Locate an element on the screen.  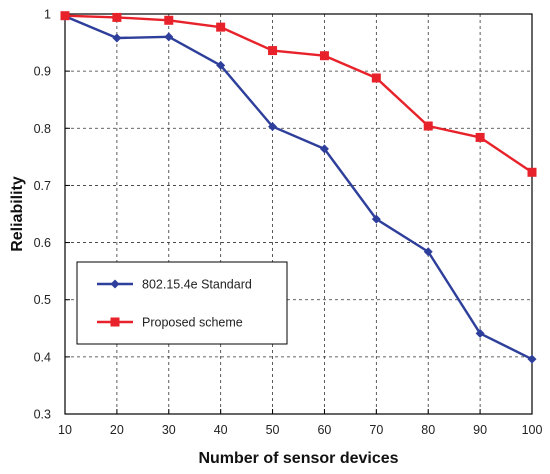
y-axis-ticks: 0.3 0.4 0.5 0.6 0.7 0.8 0.9 1 is located at coordinates (52, 215).